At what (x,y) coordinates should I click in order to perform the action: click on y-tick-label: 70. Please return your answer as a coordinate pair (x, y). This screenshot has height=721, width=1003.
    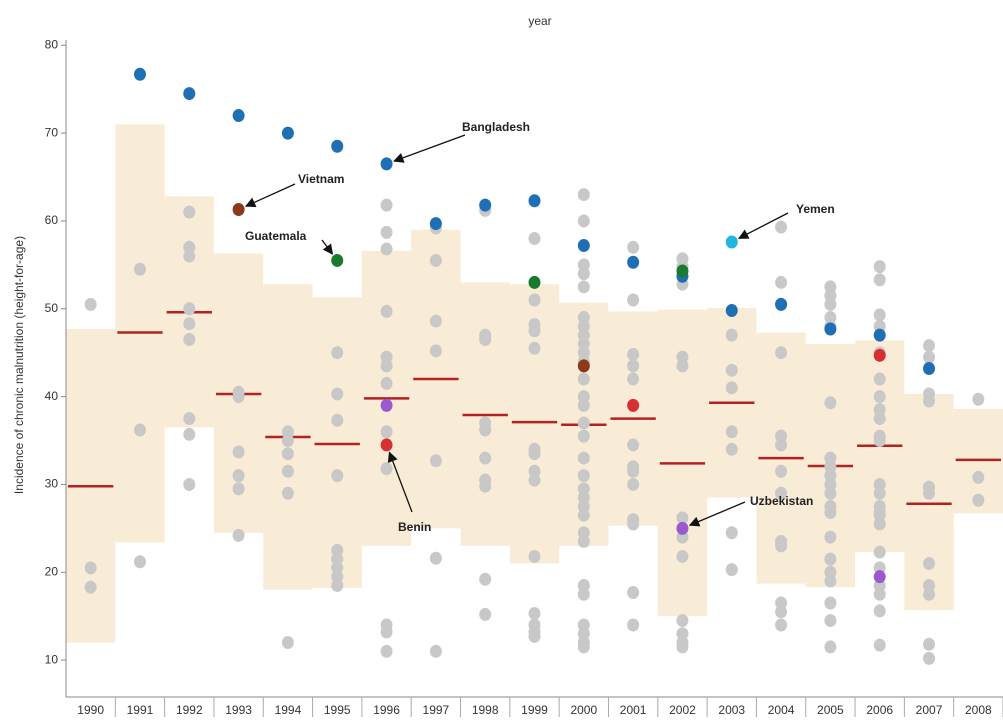
    Looking at the image, I should click on (52, 132).